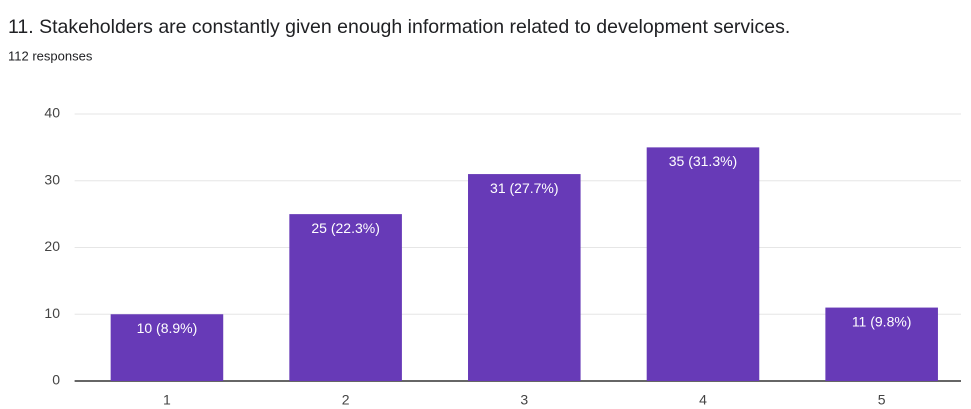 This screenshot has width=971, height=409. Describe the element at coordinates (524, 400) in the screenshot. I see `x-tick-label: 3` at that location.